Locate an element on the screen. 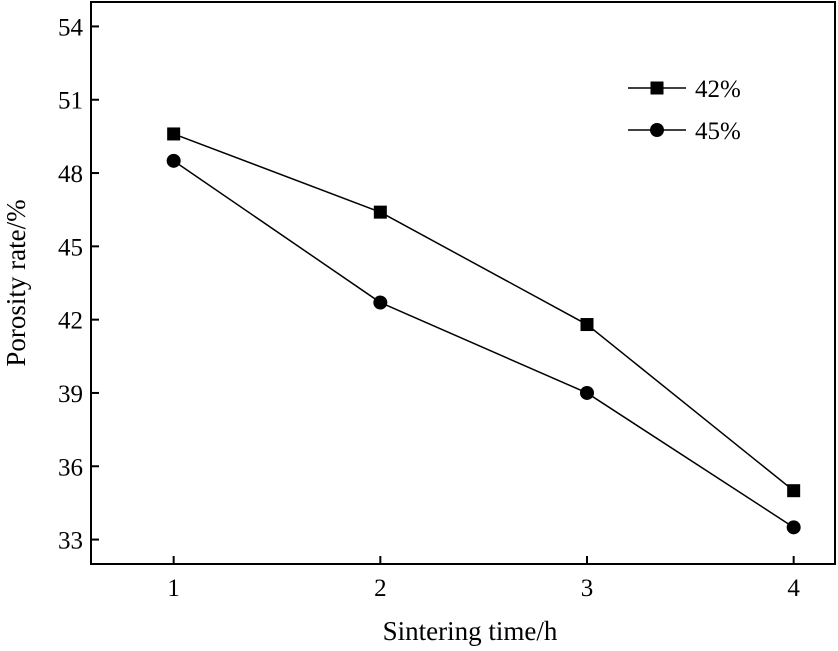  x-axis-label: Sintering time/h is located at coordinates (470, 631).